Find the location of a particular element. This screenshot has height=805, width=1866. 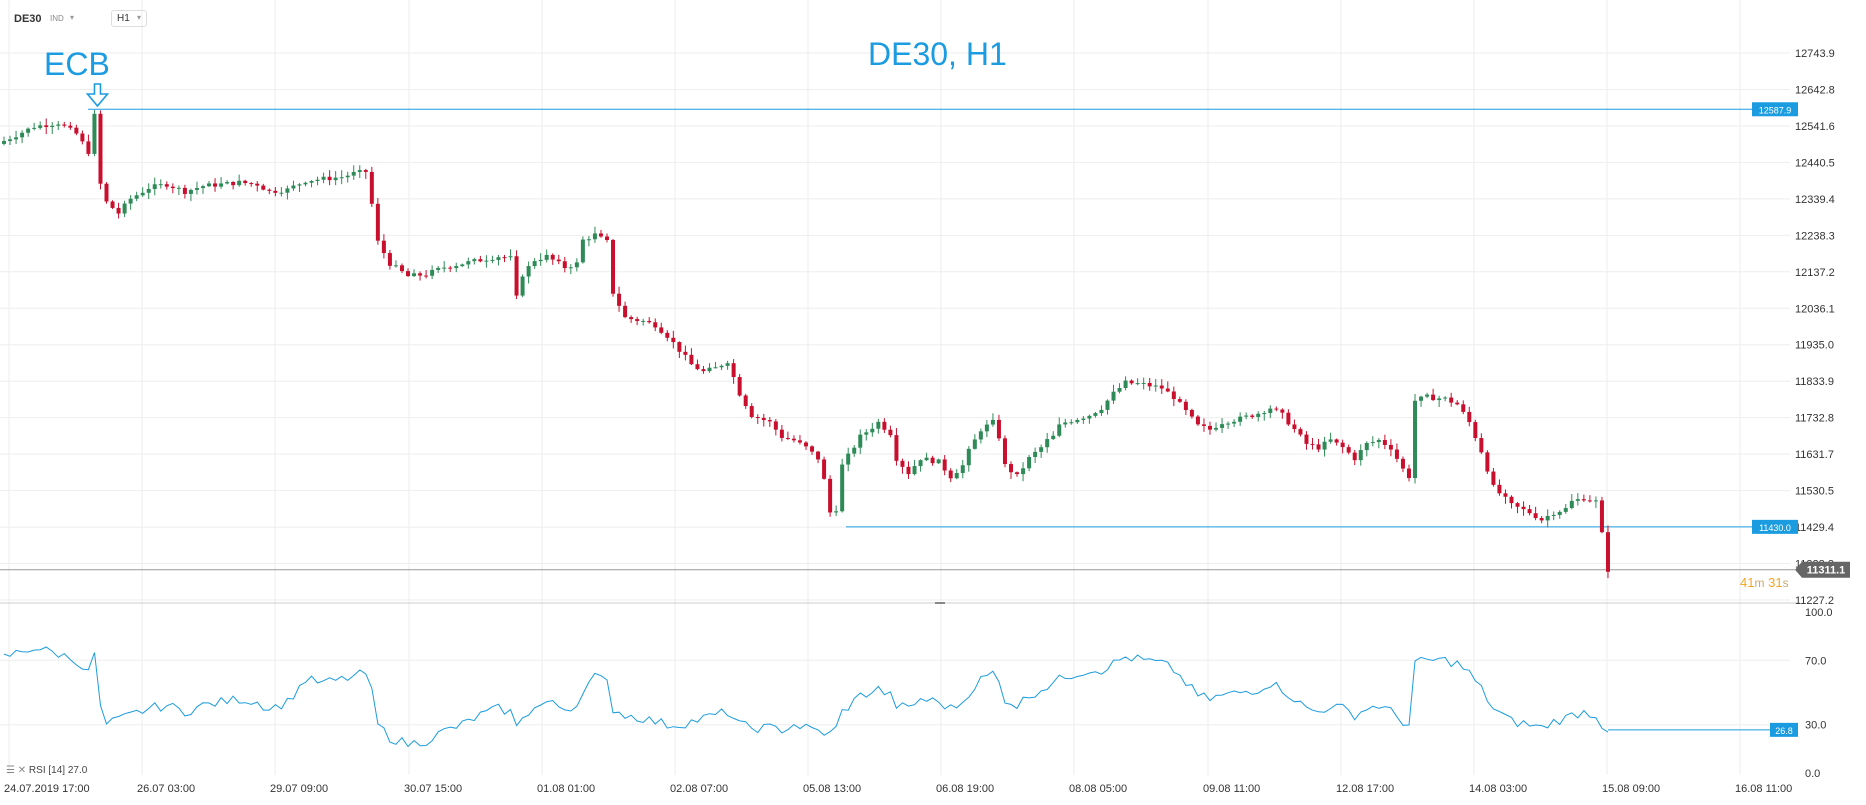

price-line-tag is located at coordinates (1775, 109).